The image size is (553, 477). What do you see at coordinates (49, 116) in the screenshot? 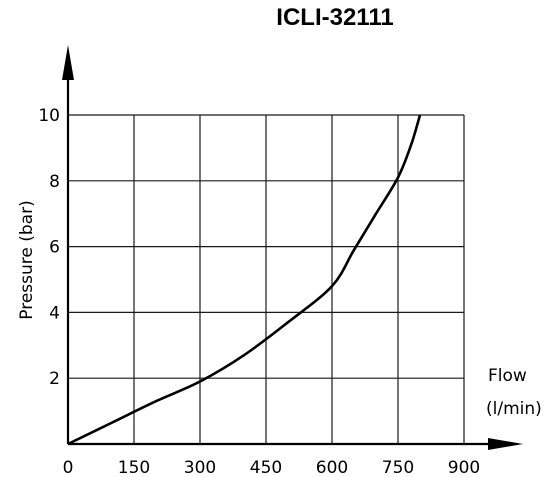
I see `y-tick-label-10: 10` at bounding box center [49, 116].